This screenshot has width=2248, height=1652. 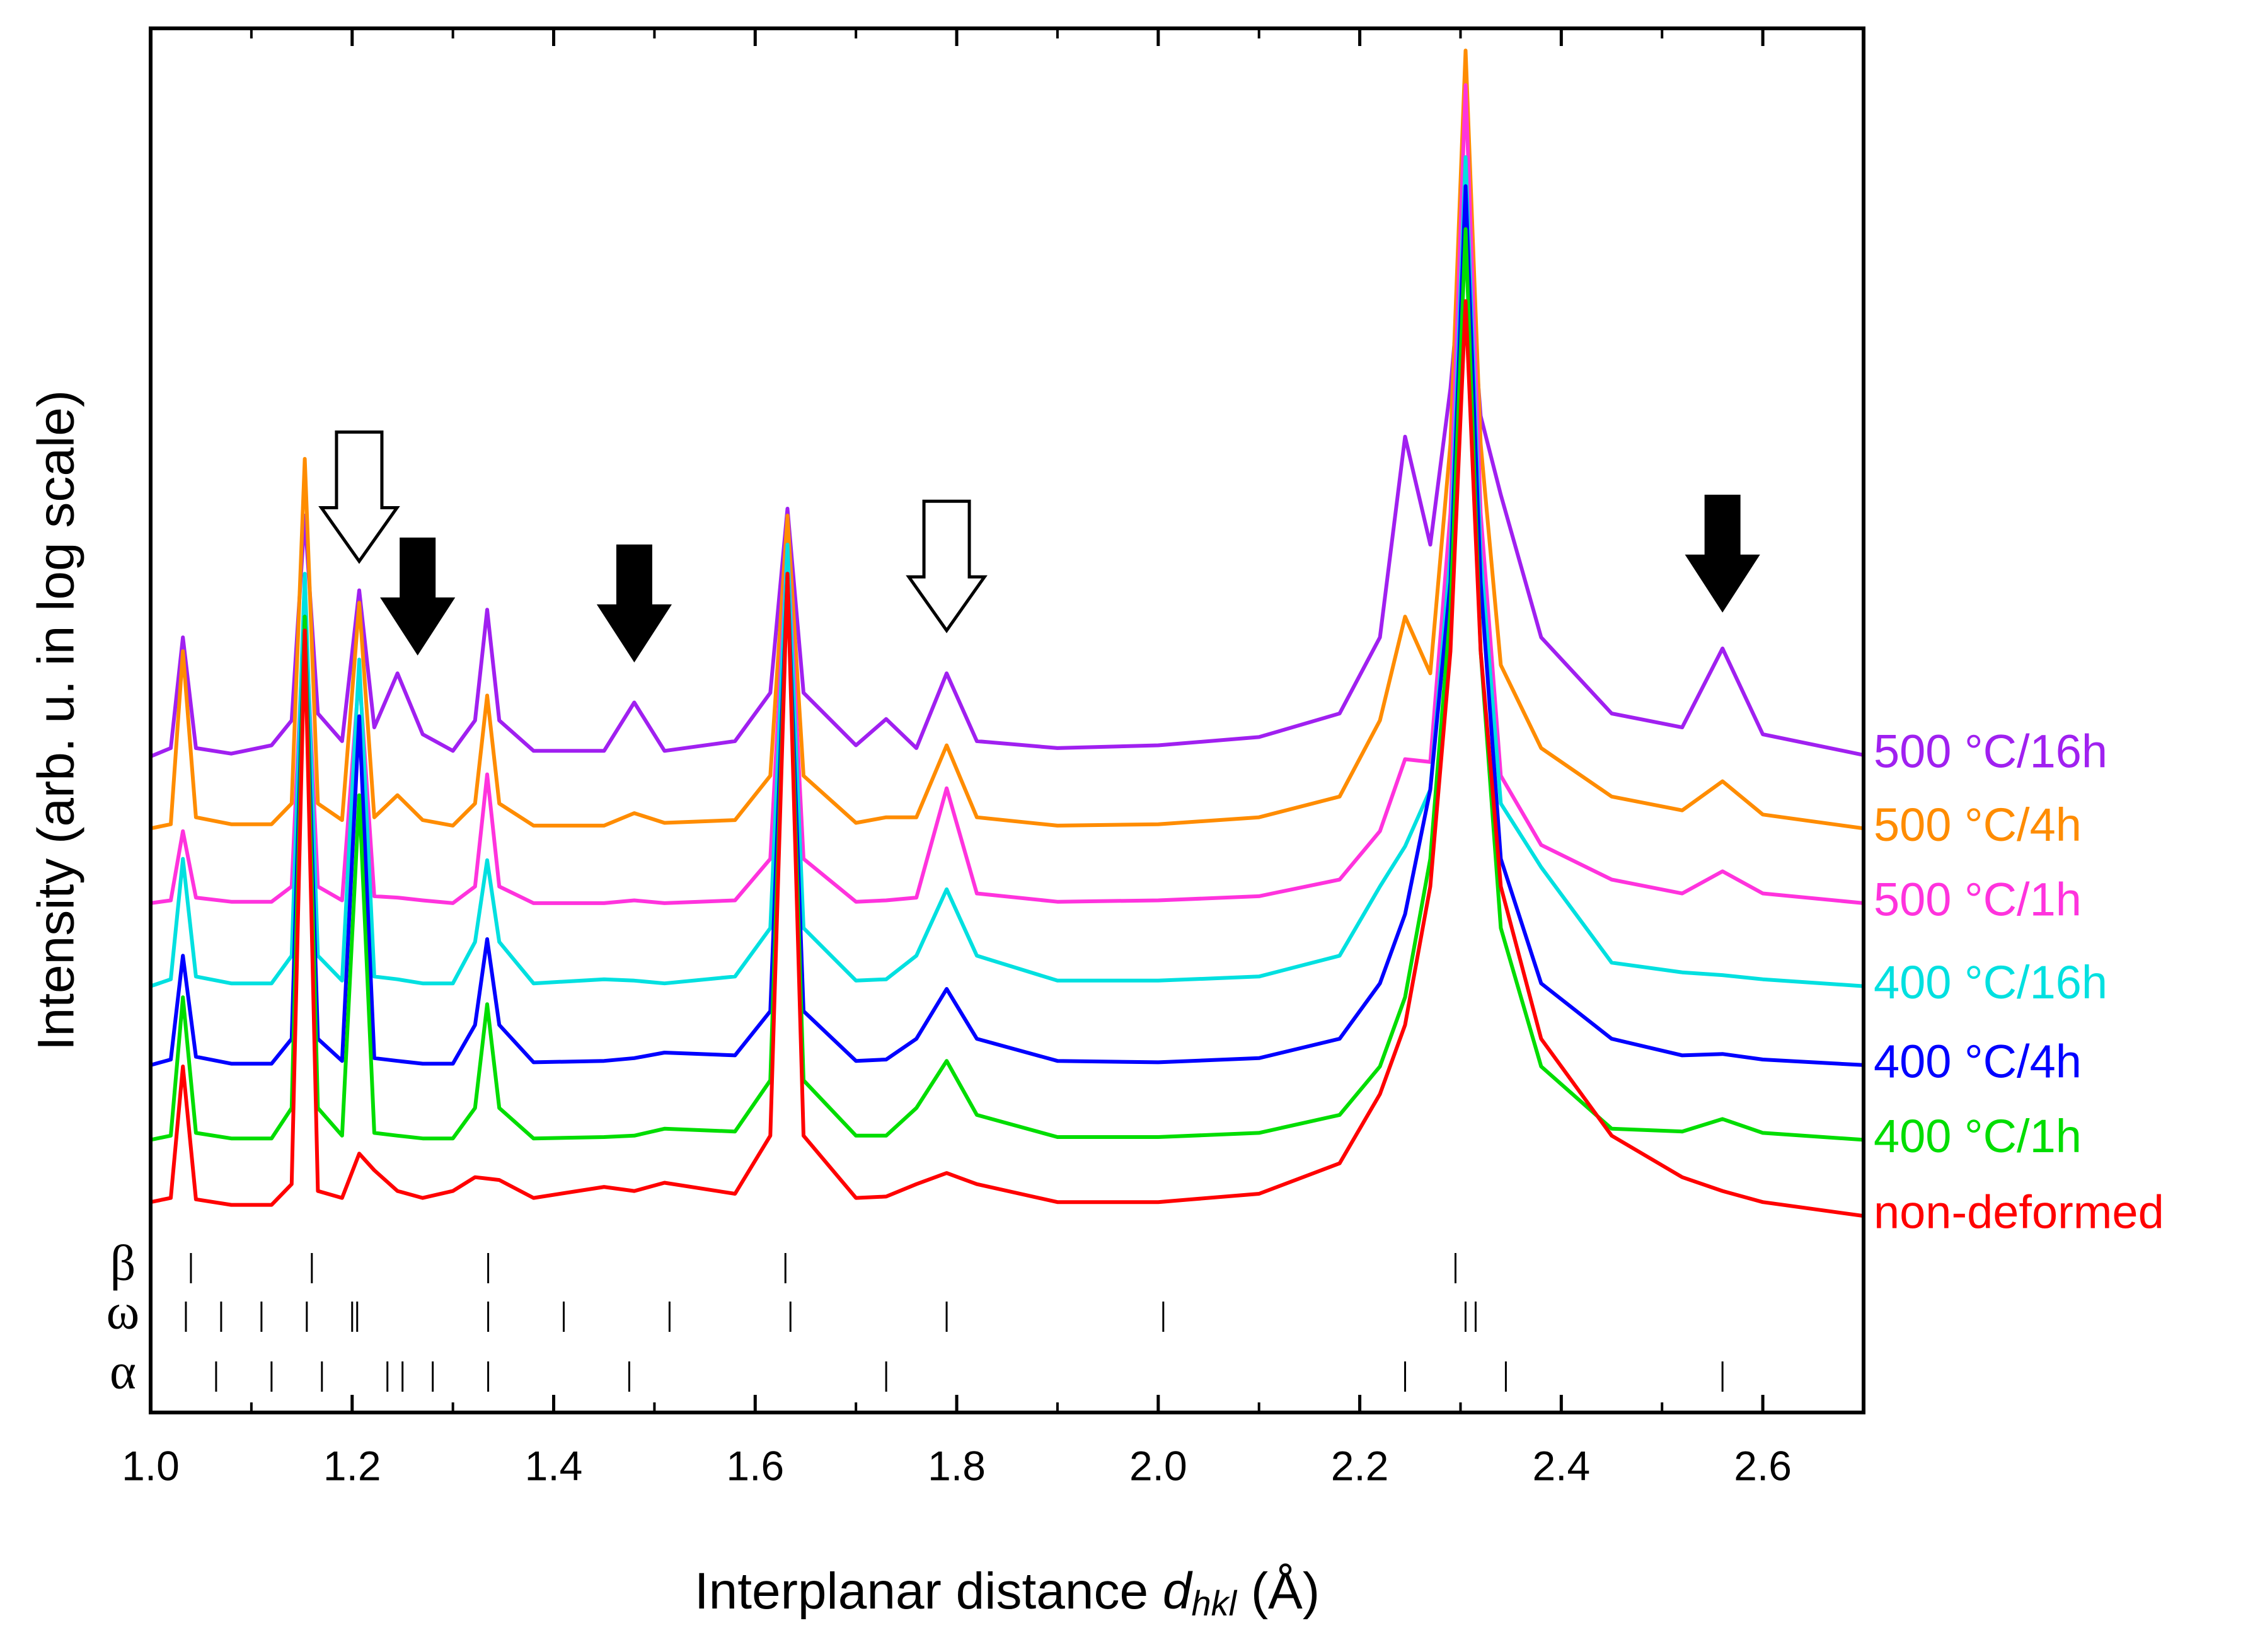 What do you see at coordinates (1561, 1465) in the screenshot?
I see `x-tick-label: 2.4` at bounding box center [1561, 1465].